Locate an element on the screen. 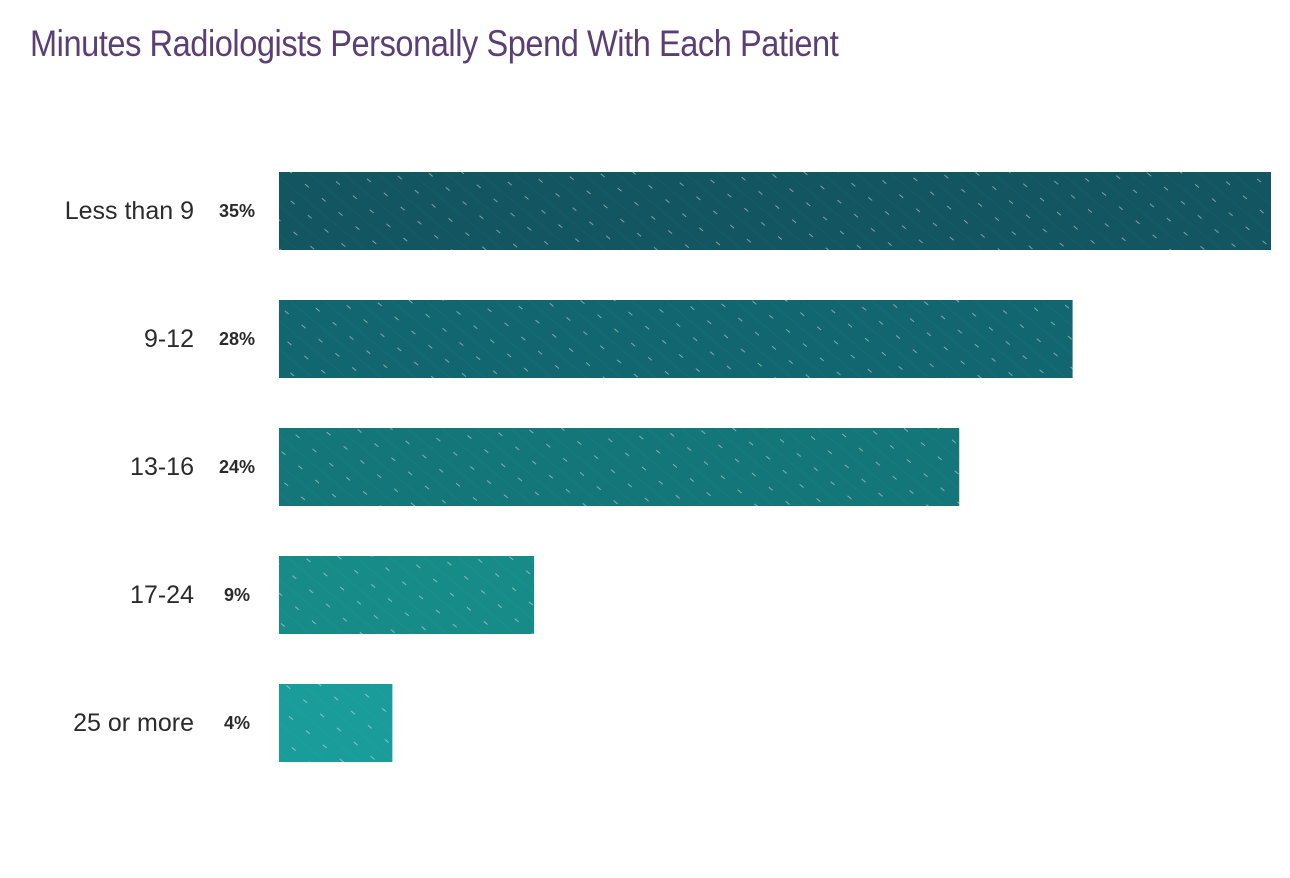 The image size is (1290, 878). value-label: 24% is located at coordinates (237, 467).